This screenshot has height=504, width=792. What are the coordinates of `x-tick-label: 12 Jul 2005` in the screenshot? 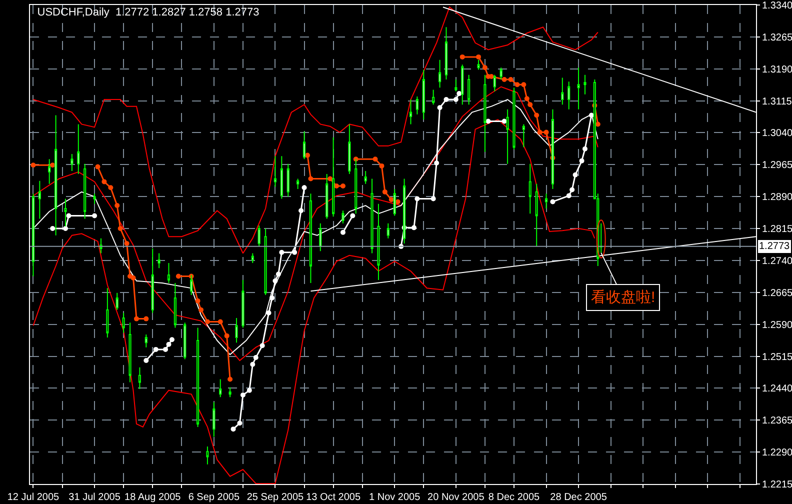 It's located at (33, 497).